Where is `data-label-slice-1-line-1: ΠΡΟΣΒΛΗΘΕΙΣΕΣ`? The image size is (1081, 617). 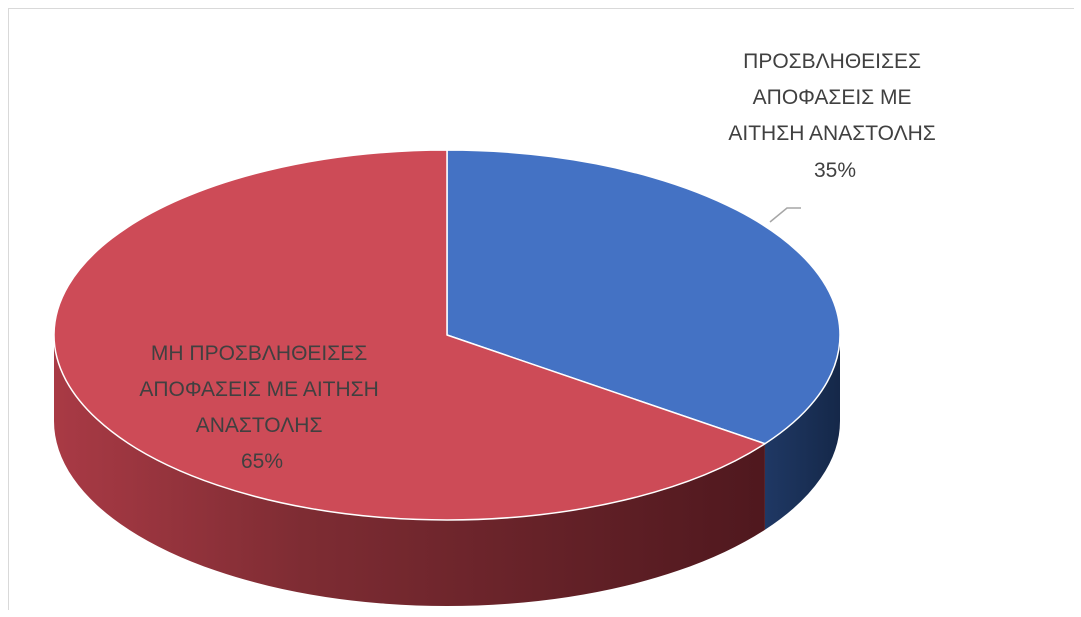 data-label-slice-1-line-1: ΠΡΟΣΒΛΗΘΕΙΣΕΣ is located at coordinates (832, 61).